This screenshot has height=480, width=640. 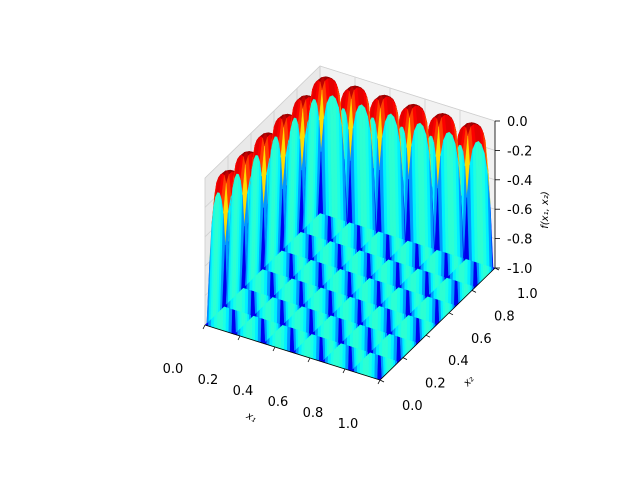 What do you see at coordinates (519, 269) in the screenshot?
I see `z-tick-label: -1.0` at bounding box center [519, 269].